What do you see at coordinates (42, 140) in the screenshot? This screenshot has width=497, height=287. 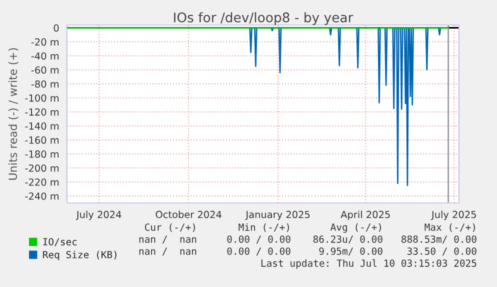 I see `y-tick-label: -160 m` at bounding box center [42, 140].